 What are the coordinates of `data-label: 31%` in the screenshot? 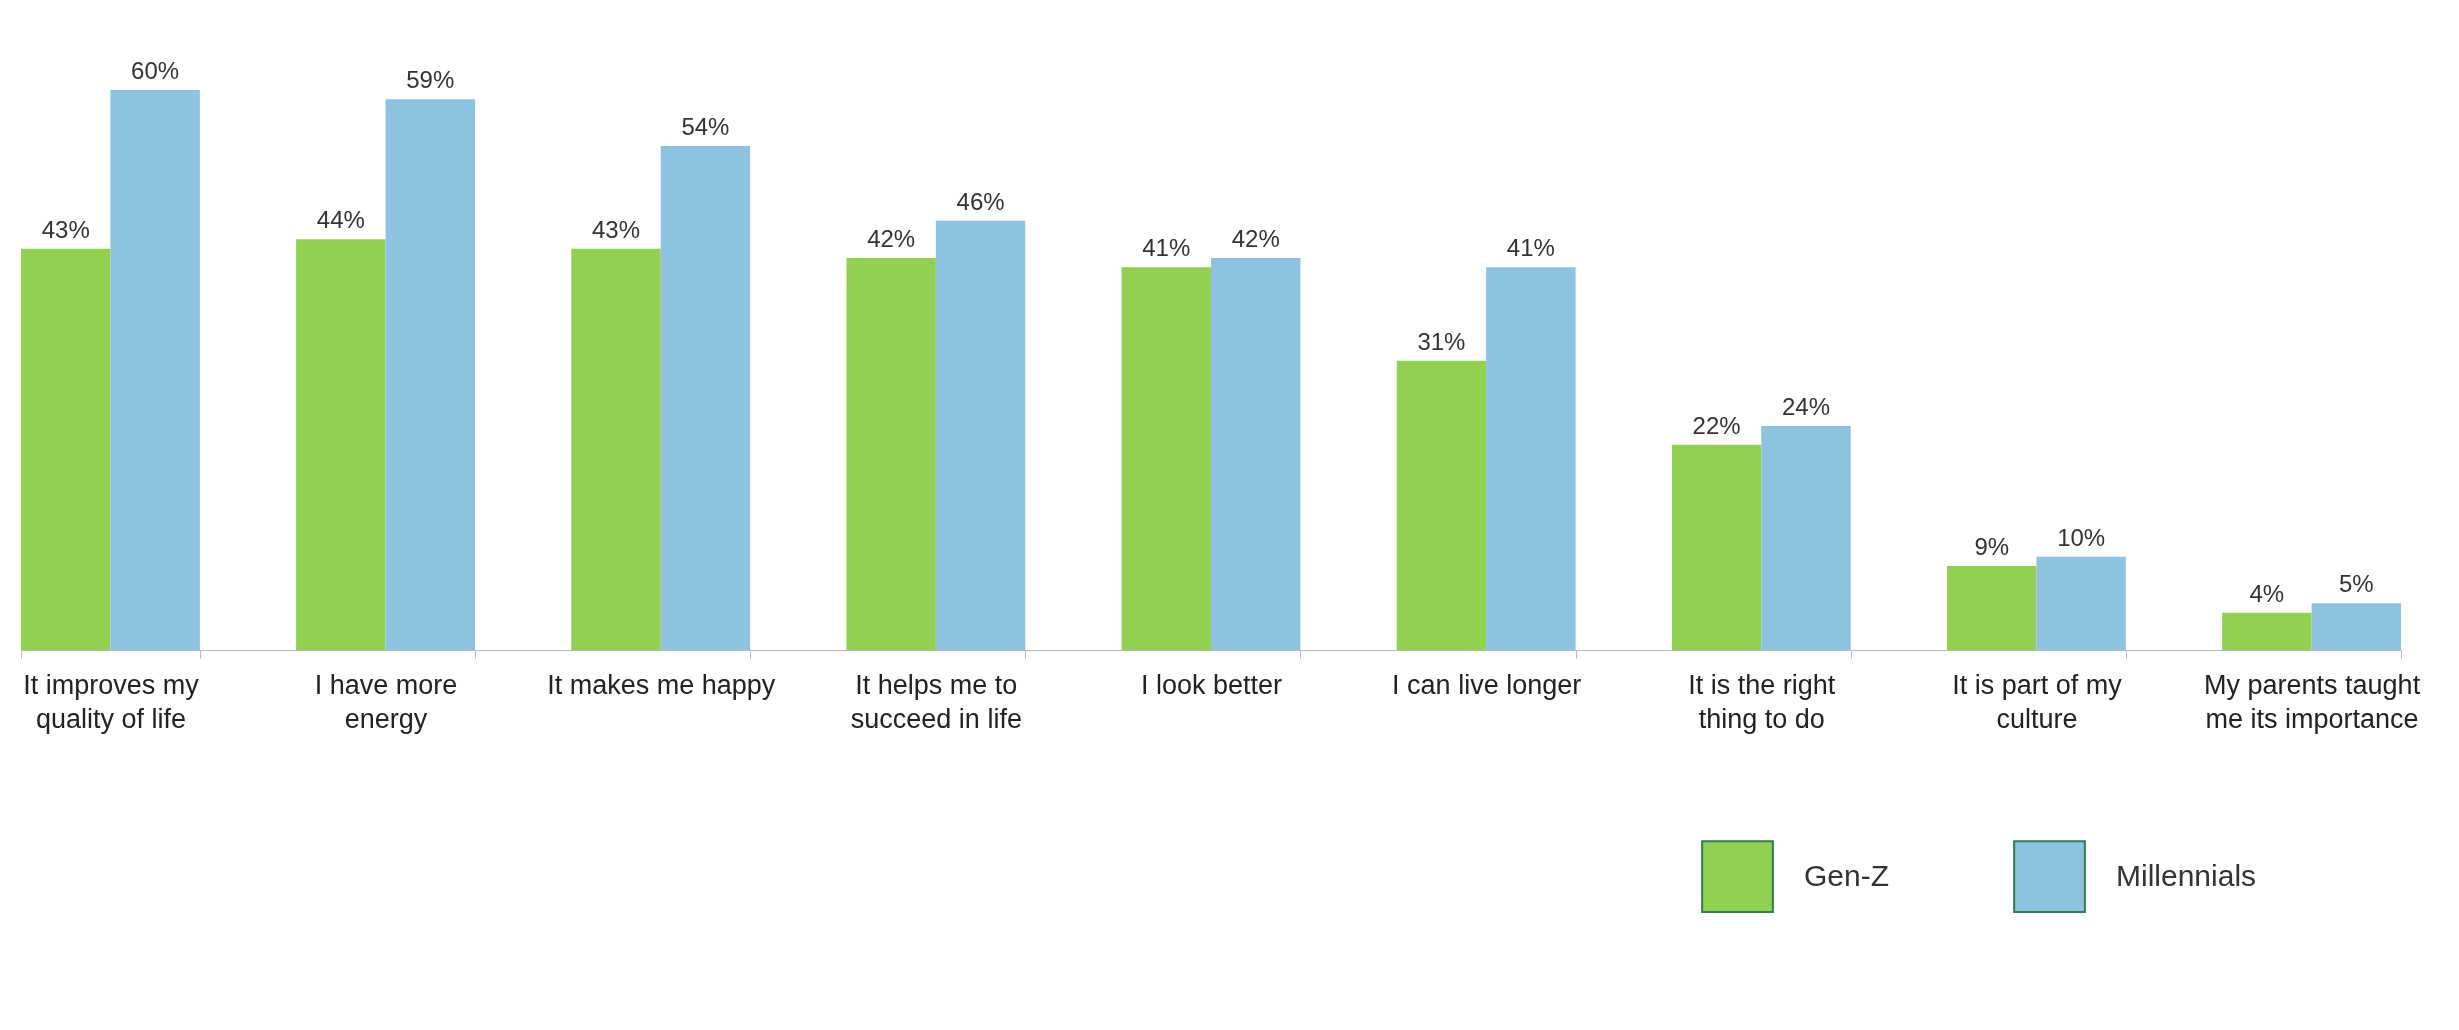 It's located at (1441, 341).